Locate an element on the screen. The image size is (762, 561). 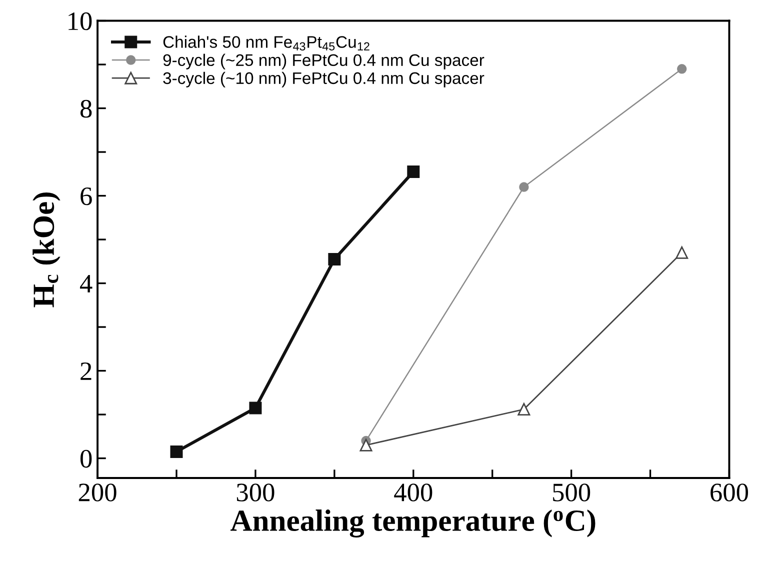
x-tick-label: 600 is located at coordinates (729, 493).